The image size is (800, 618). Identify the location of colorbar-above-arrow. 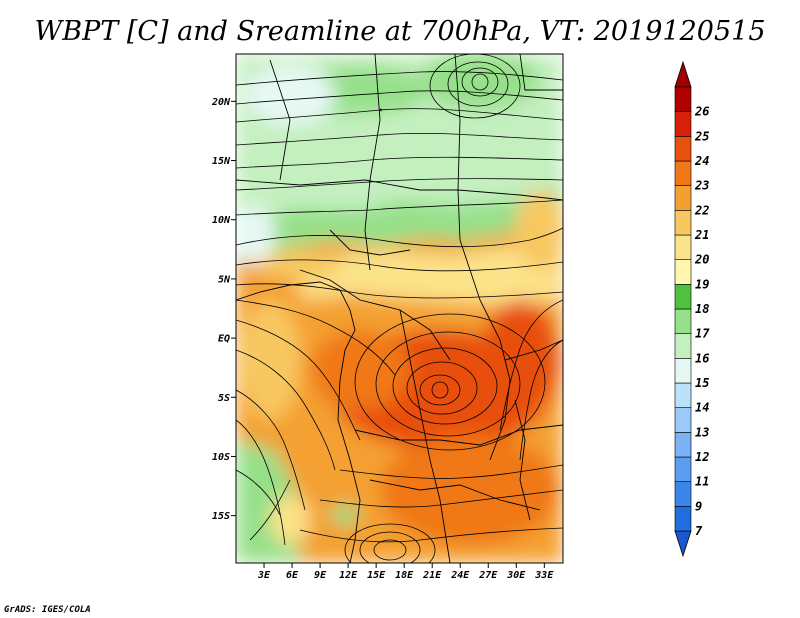
(683, 74).